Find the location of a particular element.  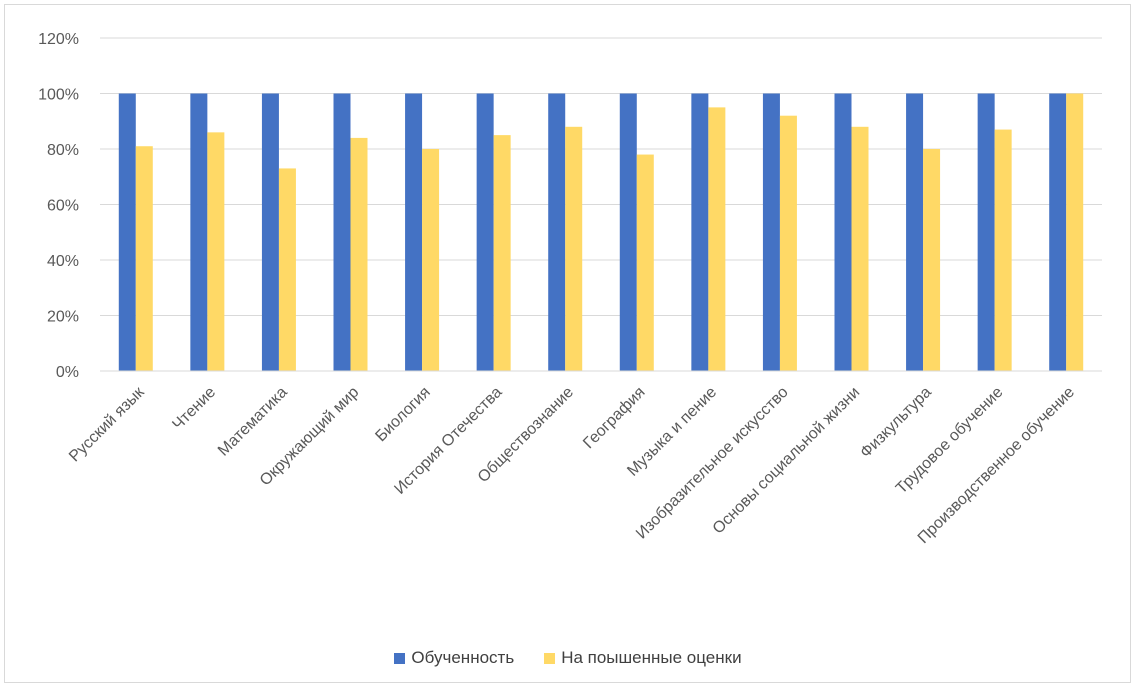

x-tick-label: Математика is located at coordinates (253, 422).